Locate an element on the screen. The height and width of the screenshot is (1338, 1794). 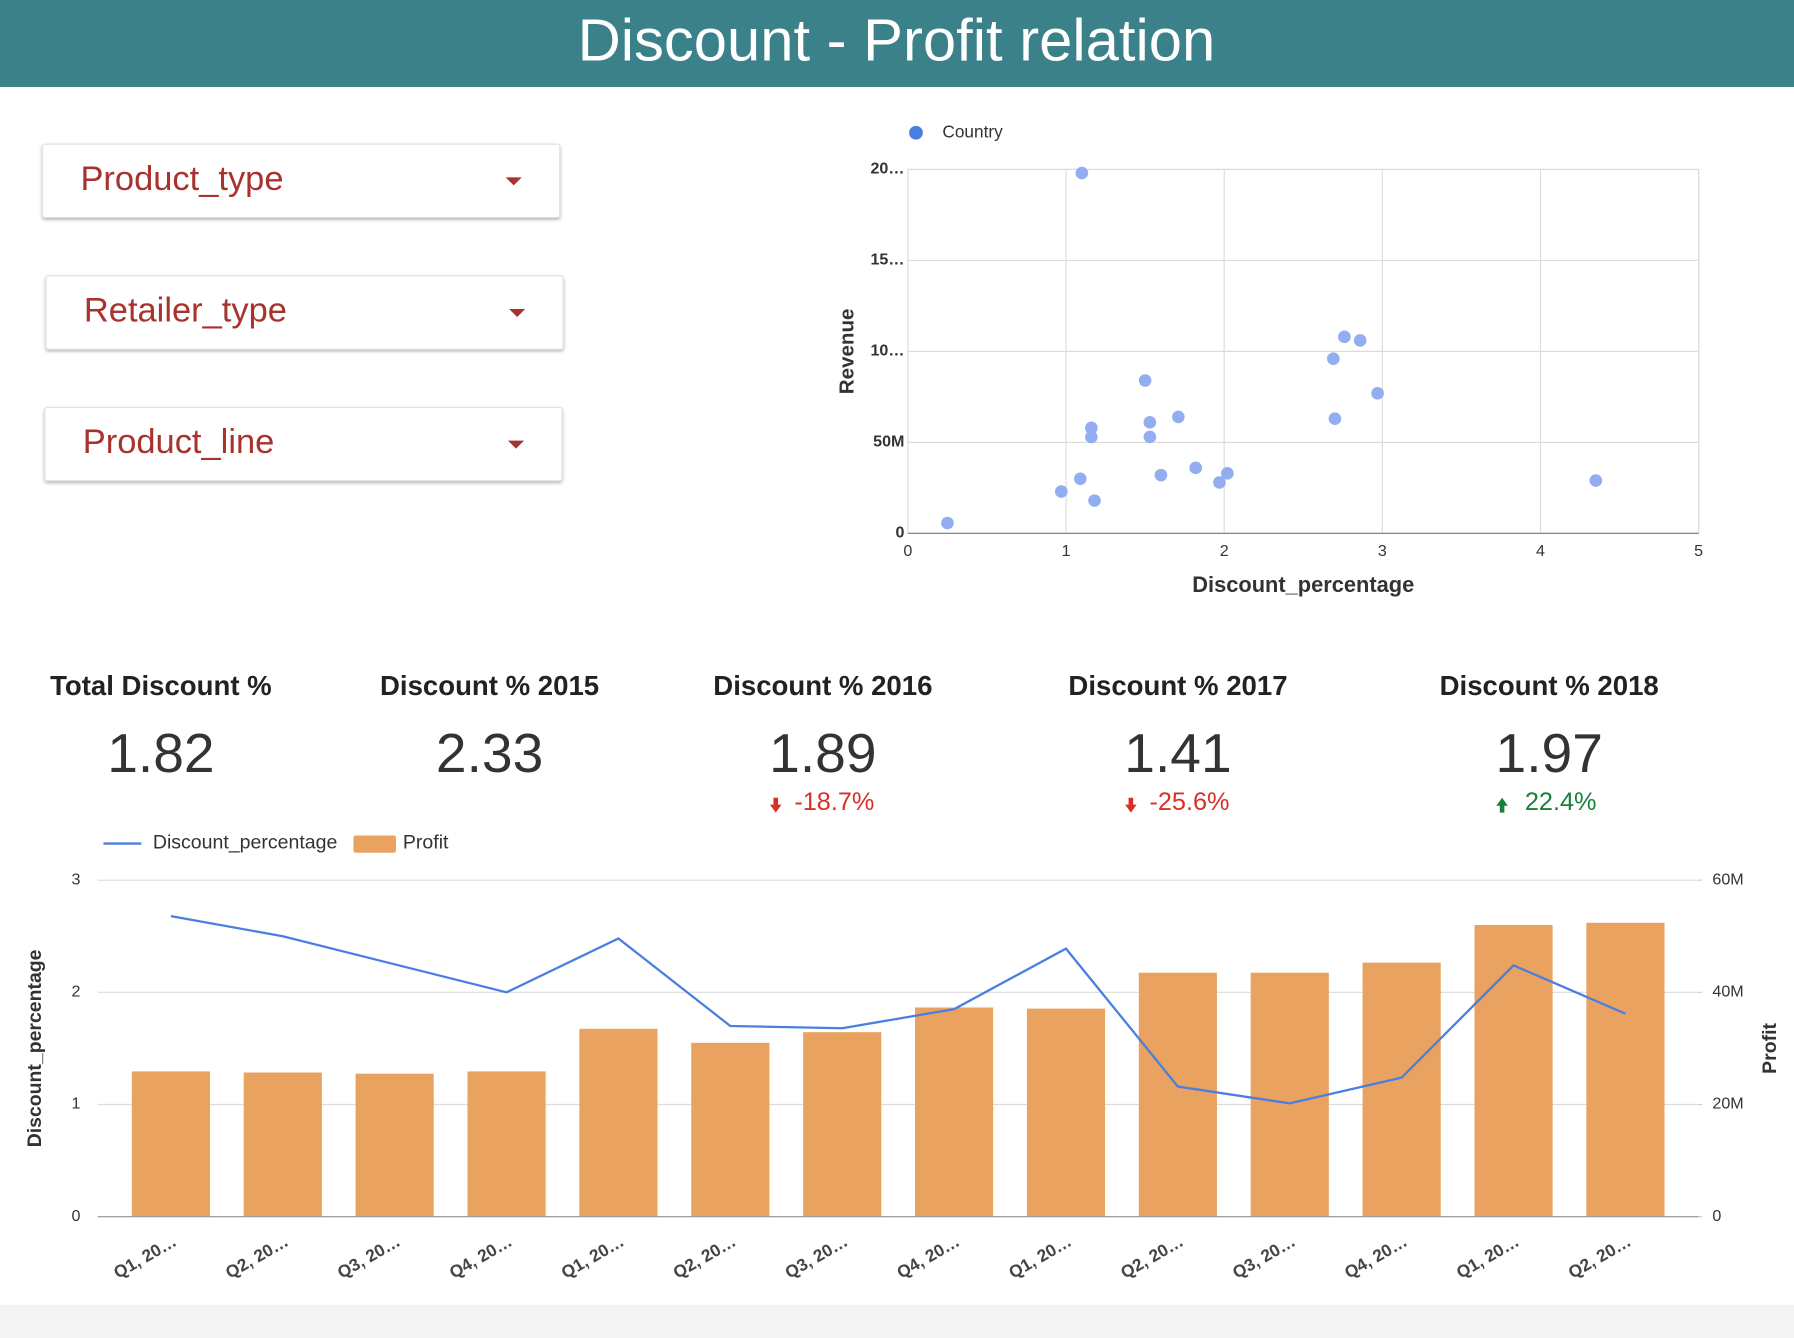
scorecard-title: Discount % 2016 is located at coordinates (822, 685).